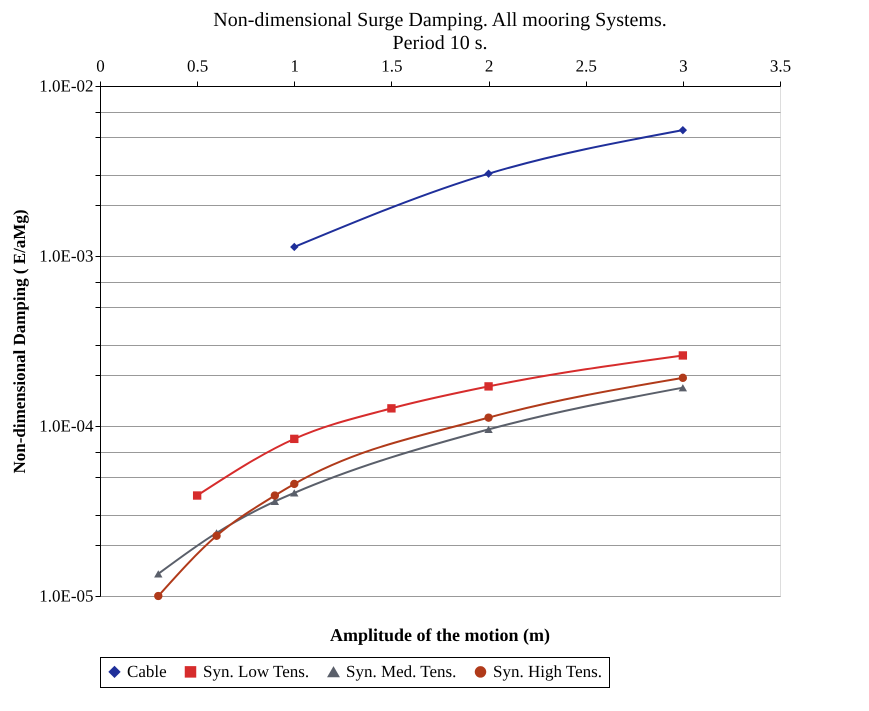 Image resolution: width=869 pixels, height=711 pixels. Describe the element at coordinates (66, 426) in the screenshot. I see `y-tick-label: 1.0E-04` at that location.